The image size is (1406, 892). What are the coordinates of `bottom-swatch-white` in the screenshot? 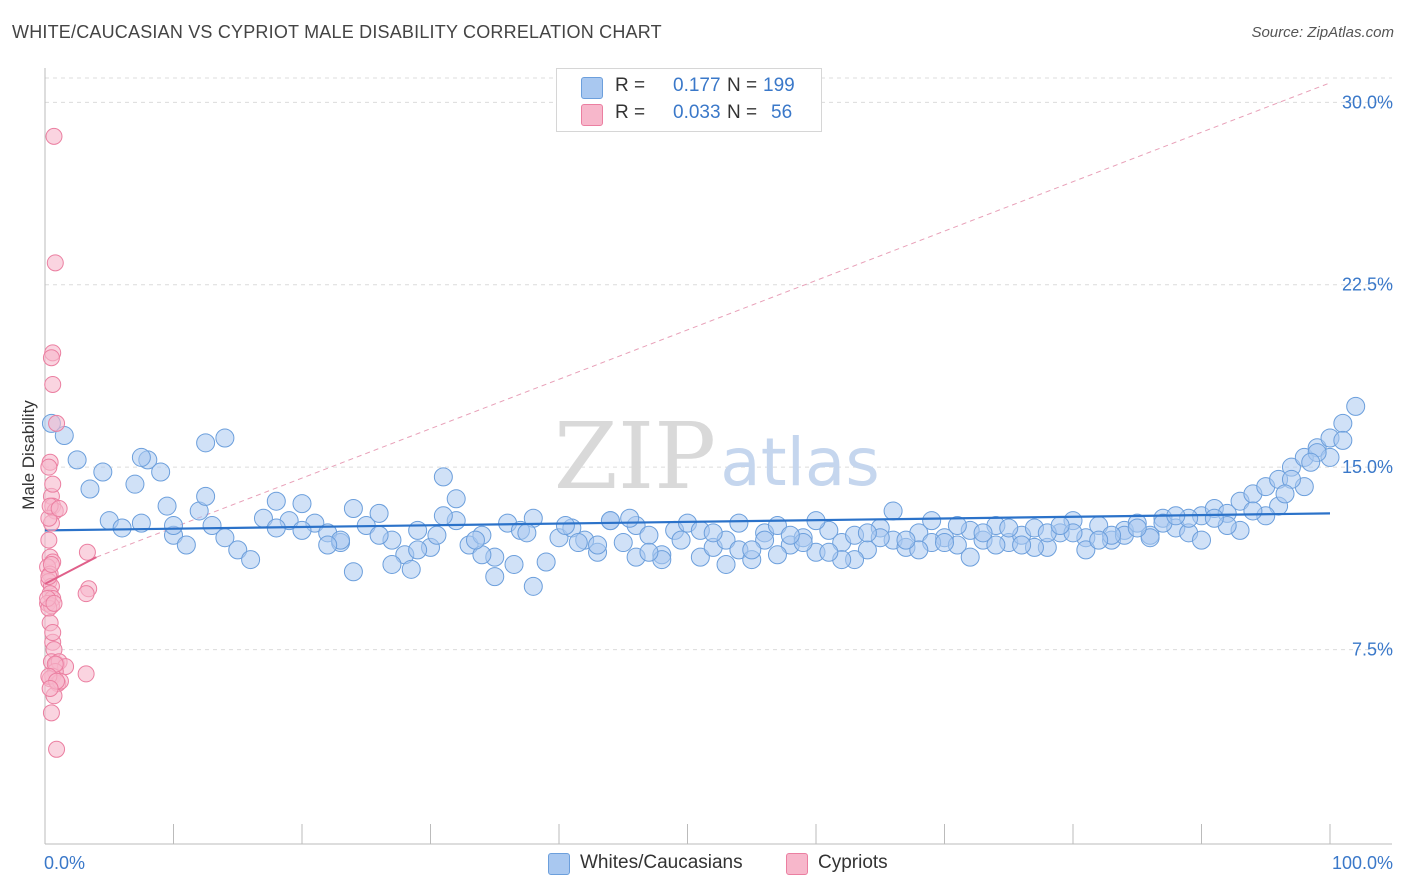 It's located at (559, 864).